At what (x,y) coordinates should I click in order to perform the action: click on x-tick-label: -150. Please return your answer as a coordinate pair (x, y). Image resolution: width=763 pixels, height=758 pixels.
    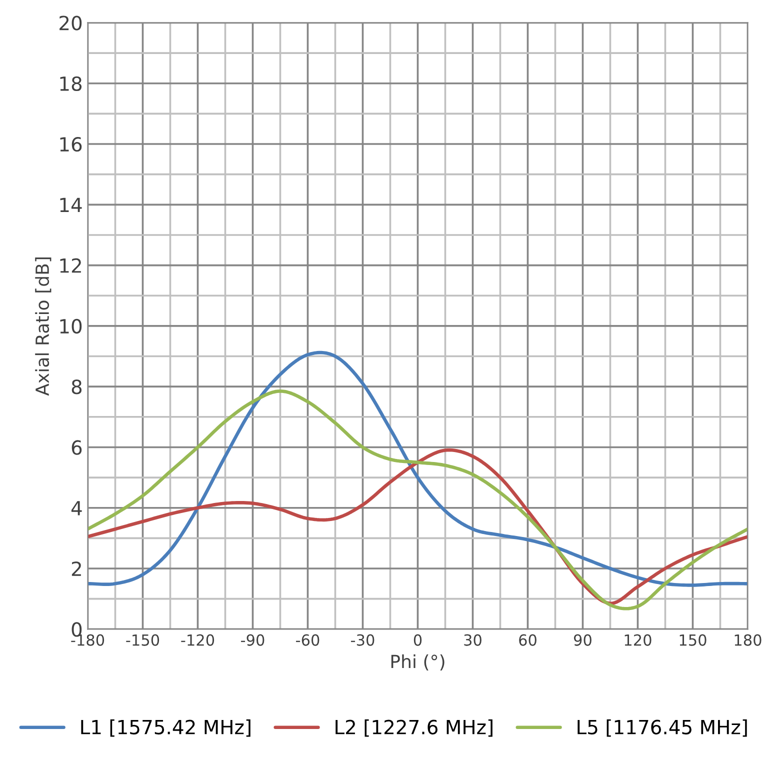
    Looking at the image, I should click on (143, 640).